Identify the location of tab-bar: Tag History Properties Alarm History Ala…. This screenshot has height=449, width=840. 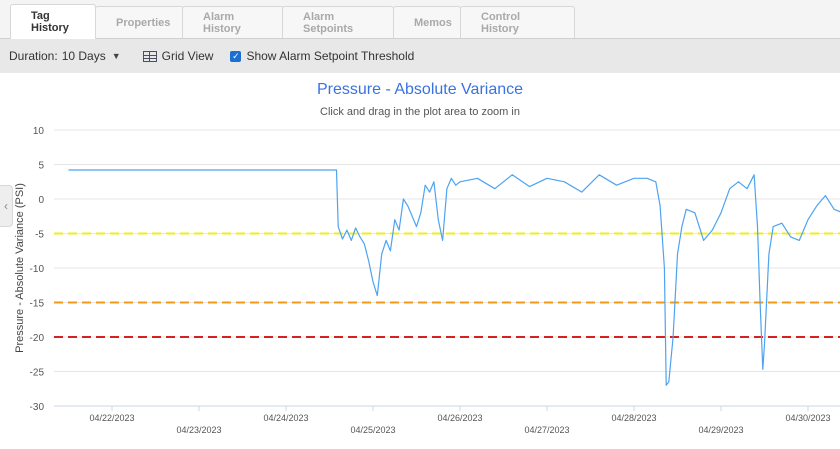
(420, 19).